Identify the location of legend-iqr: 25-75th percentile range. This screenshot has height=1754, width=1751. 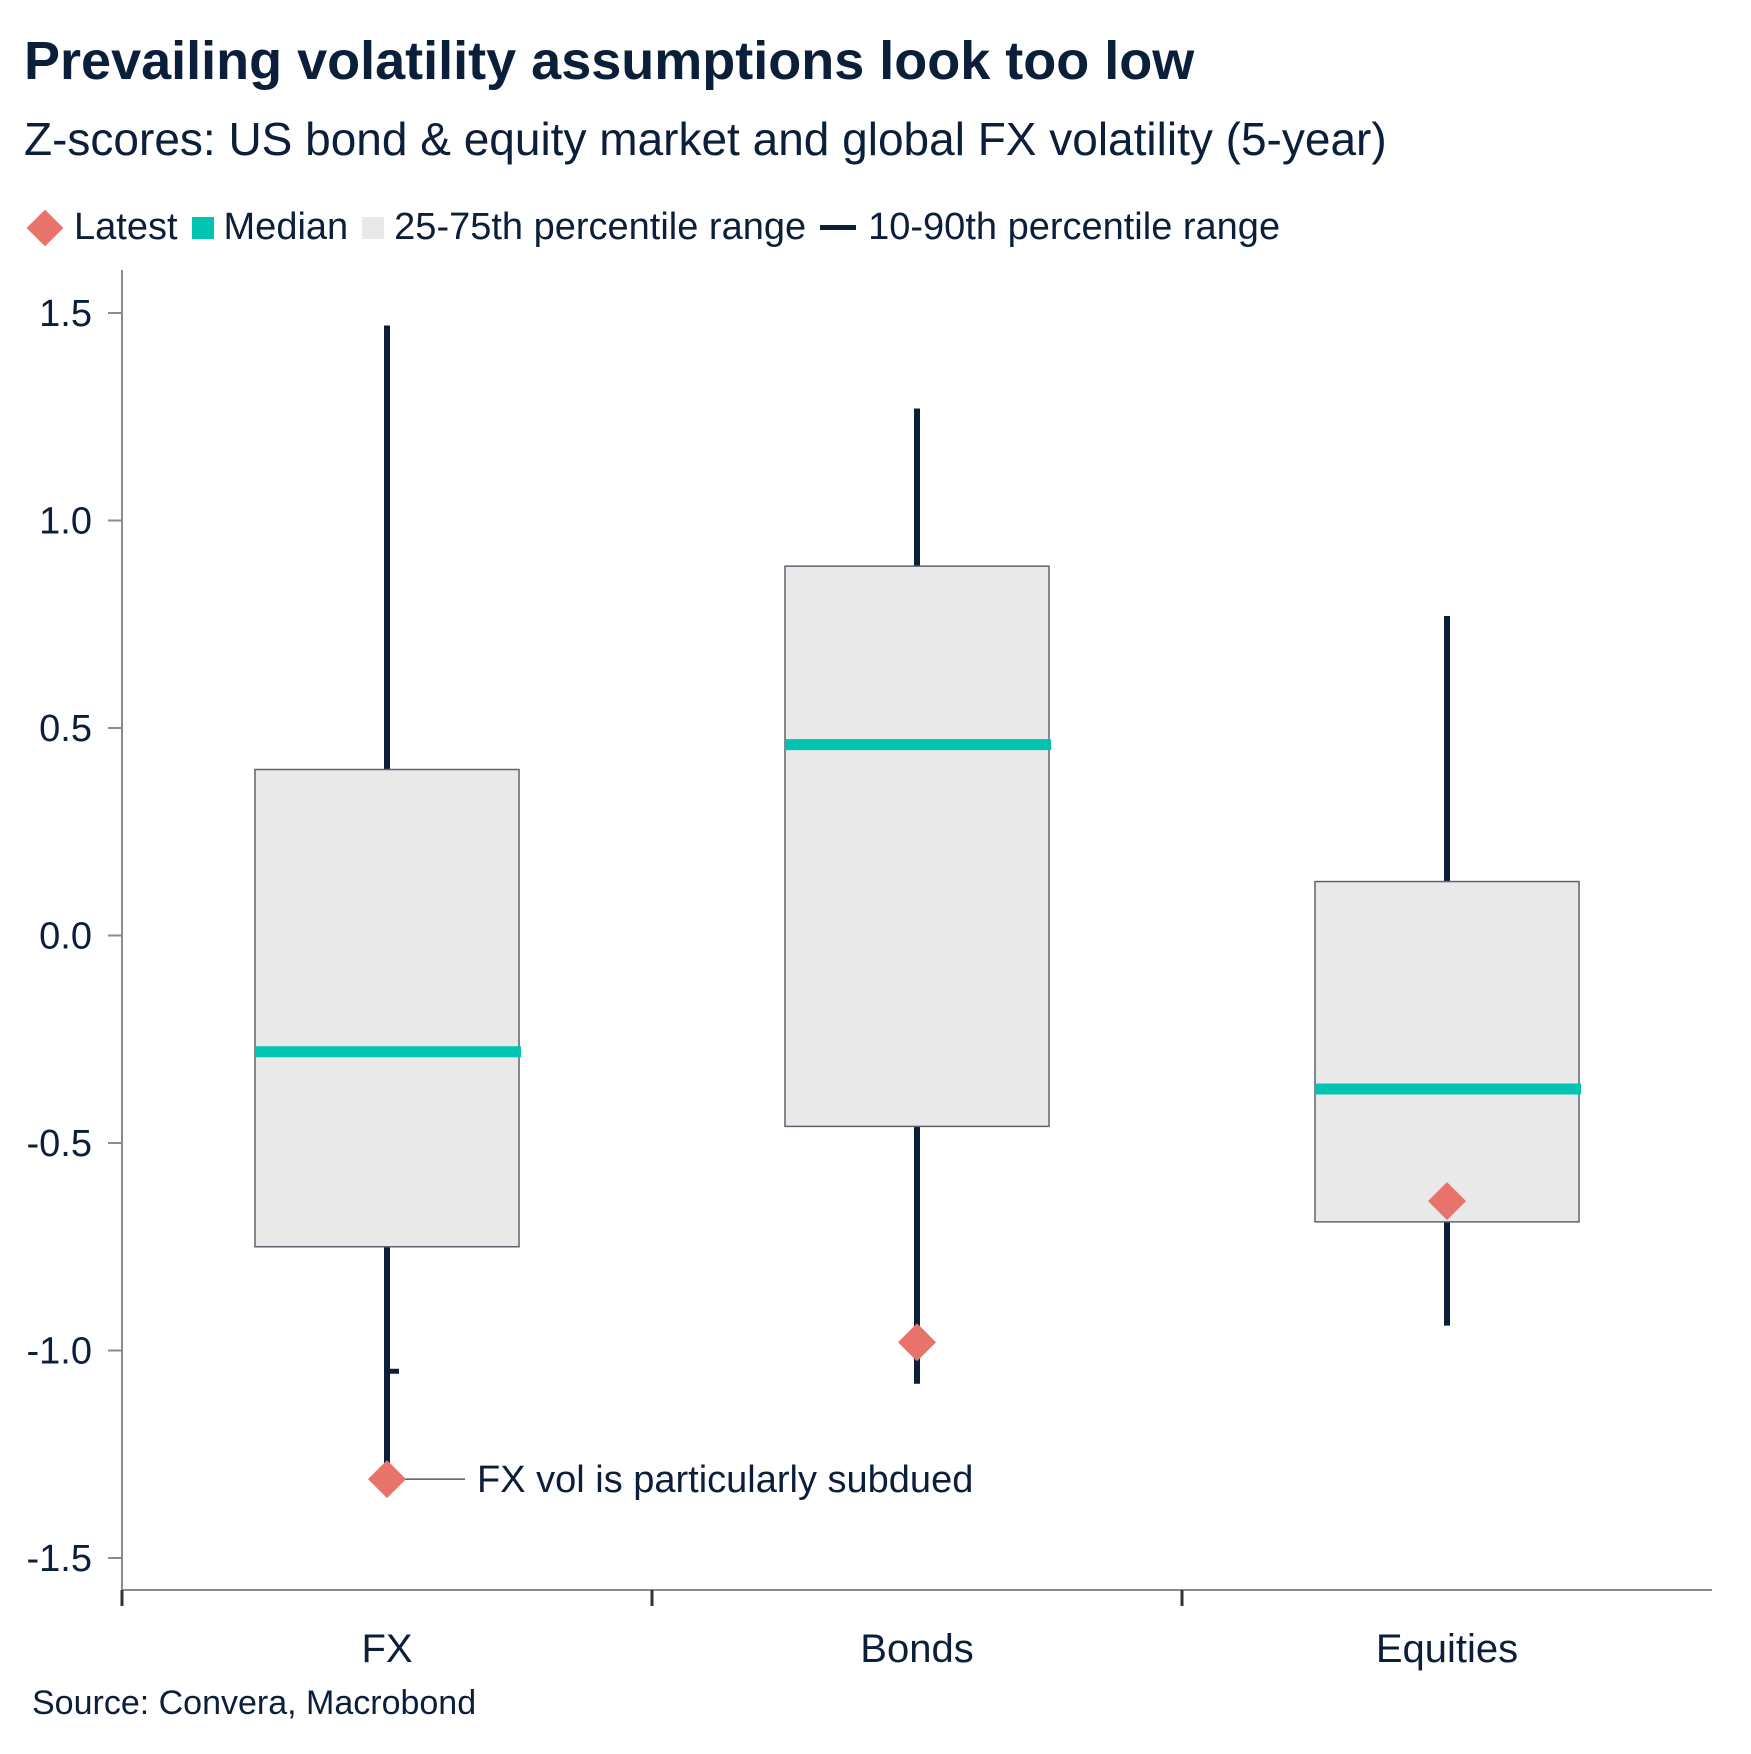
(584, 227).